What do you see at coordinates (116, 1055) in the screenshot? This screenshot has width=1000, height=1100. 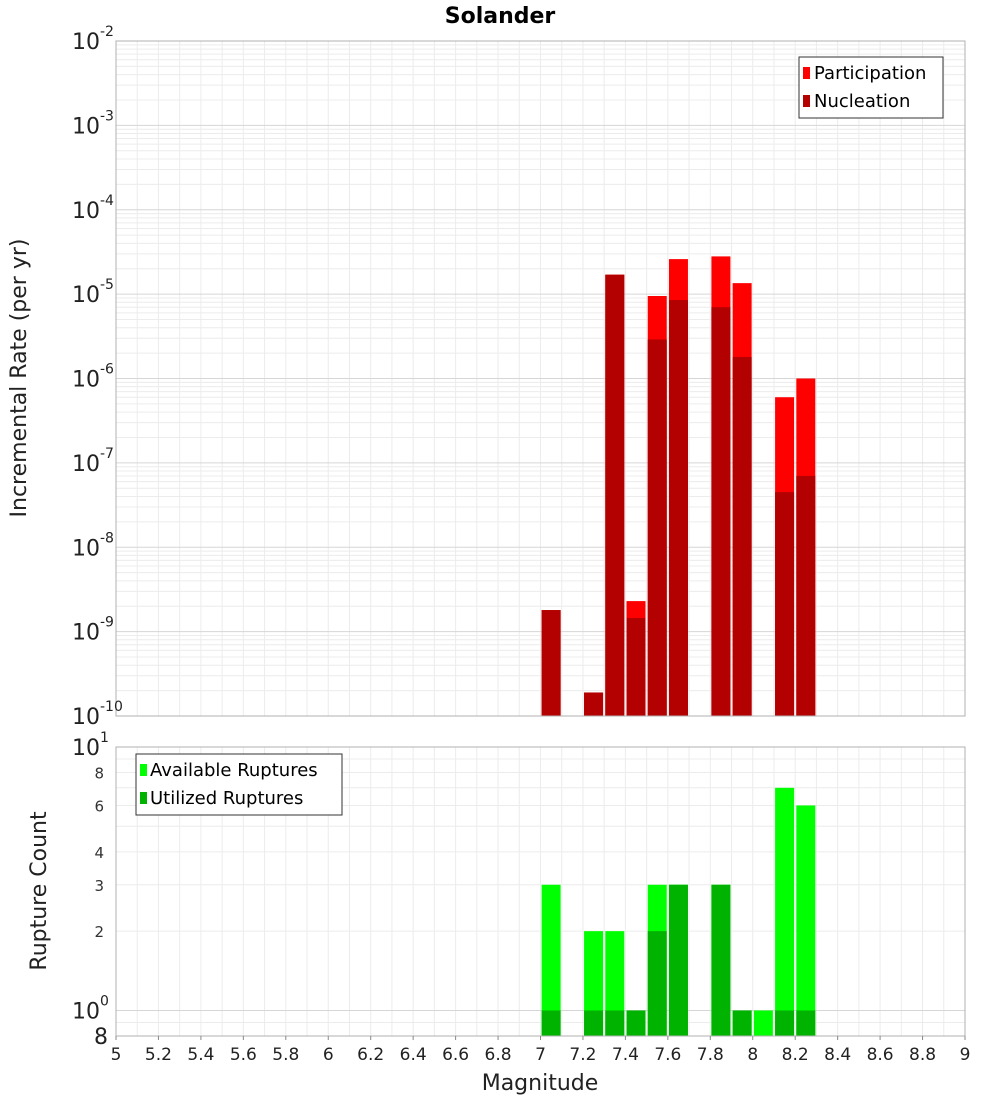 I see `x-tick-5: 5` at bounding box center [116, 1055].